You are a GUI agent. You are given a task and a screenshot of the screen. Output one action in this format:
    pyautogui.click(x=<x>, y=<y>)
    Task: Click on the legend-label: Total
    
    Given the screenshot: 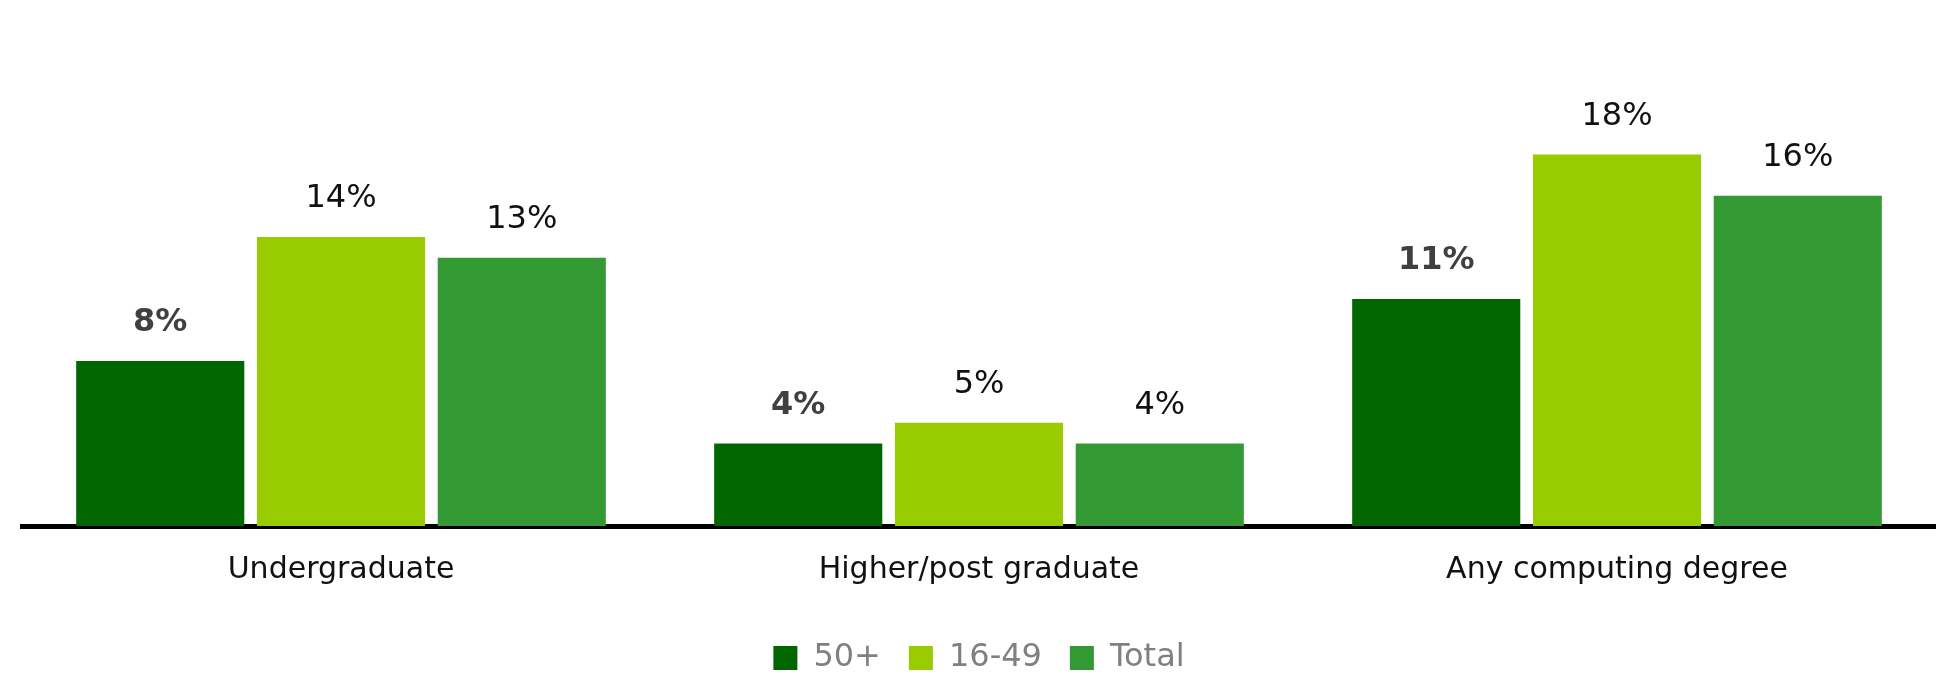 What is the action you would take?
    pyautogui.click(x=1146, y=655)
    